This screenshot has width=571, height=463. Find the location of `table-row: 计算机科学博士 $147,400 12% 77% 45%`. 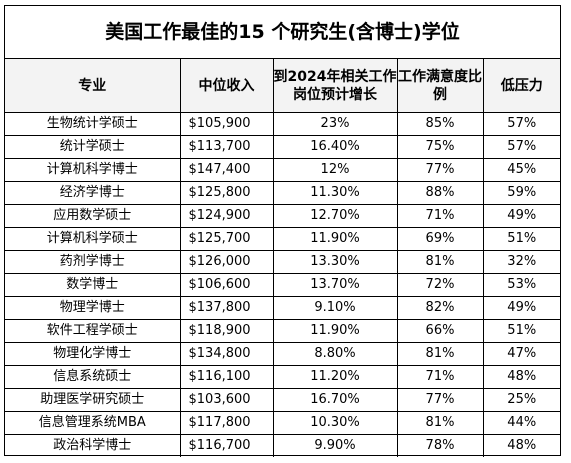

table-row: 计算机科学博士 $147,400 12% 77% 45% is located at coordinates (282, 170).